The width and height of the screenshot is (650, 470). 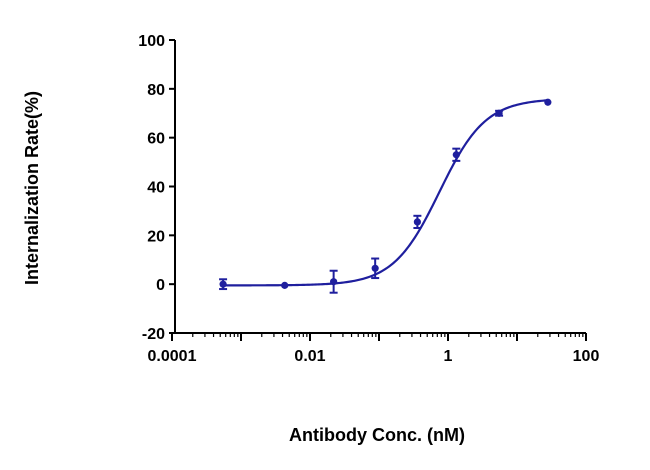 I want to click on y-axis: -20 0 20 40 60 80 100, so click(x=157, y=188).